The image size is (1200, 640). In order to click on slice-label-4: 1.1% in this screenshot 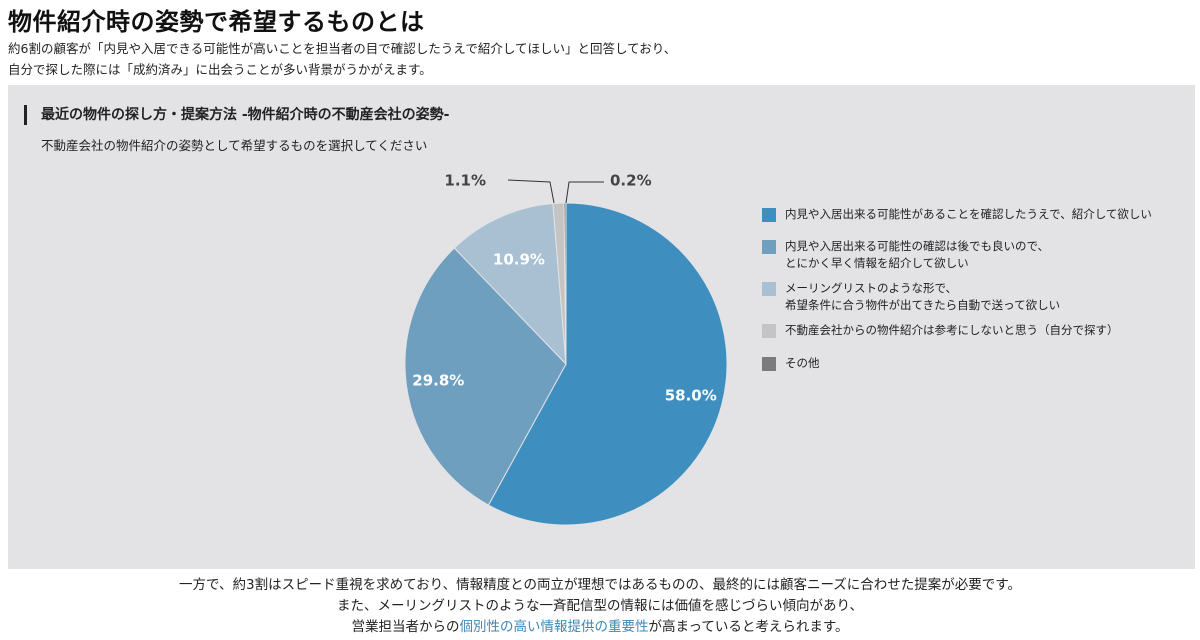, I will do `click(465, 181)`.